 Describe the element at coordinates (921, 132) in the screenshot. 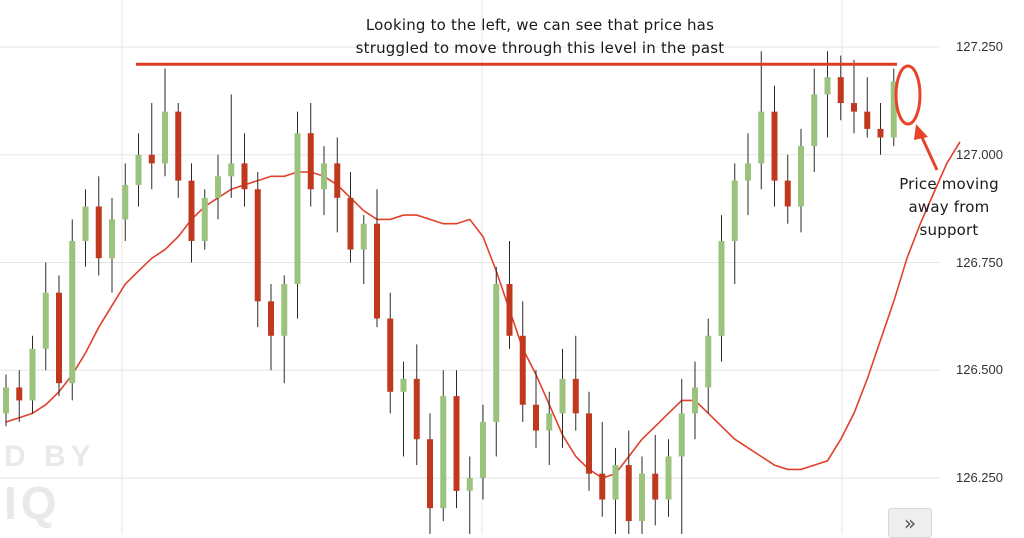

I see `callout-arrow-head` at that location.